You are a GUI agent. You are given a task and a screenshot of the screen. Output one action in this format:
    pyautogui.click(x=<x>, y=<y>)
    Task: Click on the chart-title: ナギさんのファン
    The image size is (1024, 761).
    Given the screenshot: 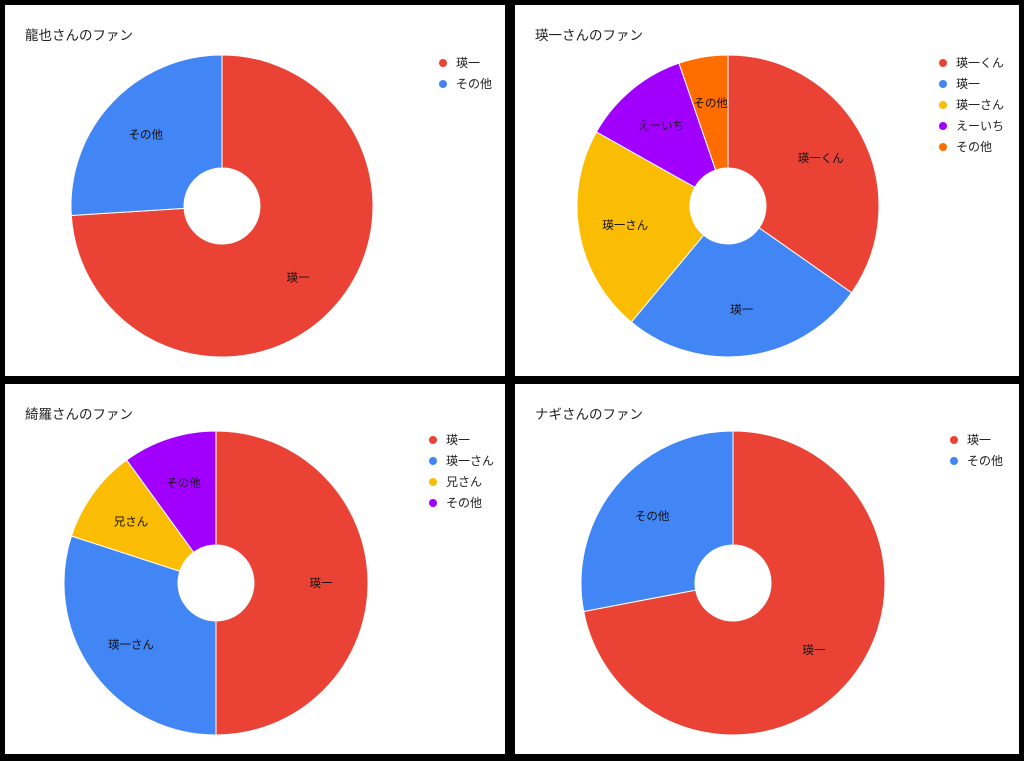 What is the action you would take?
    pyautogui.click(x=589, y=415)
    